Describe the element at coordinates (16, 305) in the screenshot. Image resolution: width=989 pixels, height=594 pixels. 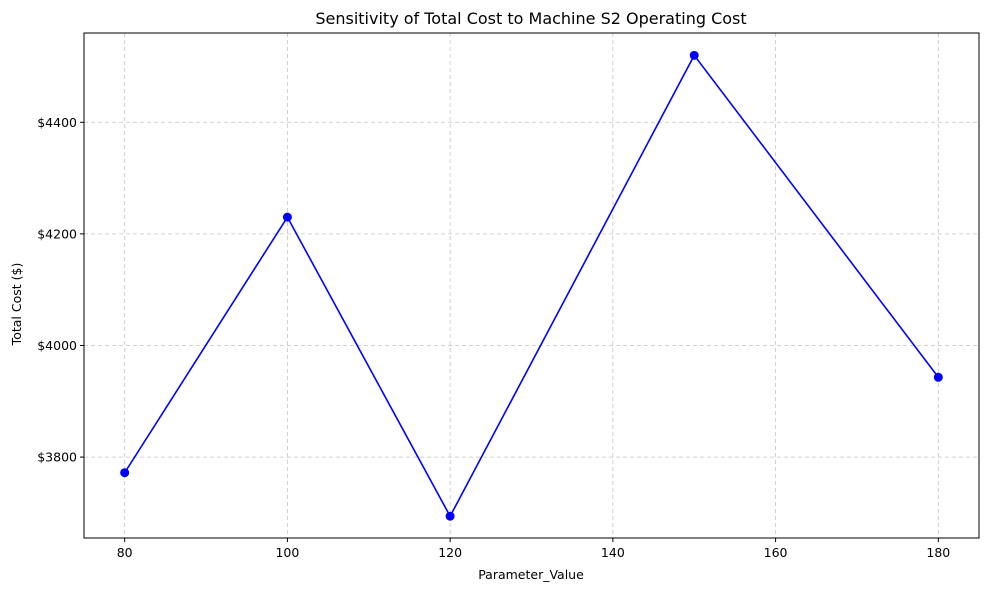
I see `y-axis-label: Total Cost ($)` at that location.